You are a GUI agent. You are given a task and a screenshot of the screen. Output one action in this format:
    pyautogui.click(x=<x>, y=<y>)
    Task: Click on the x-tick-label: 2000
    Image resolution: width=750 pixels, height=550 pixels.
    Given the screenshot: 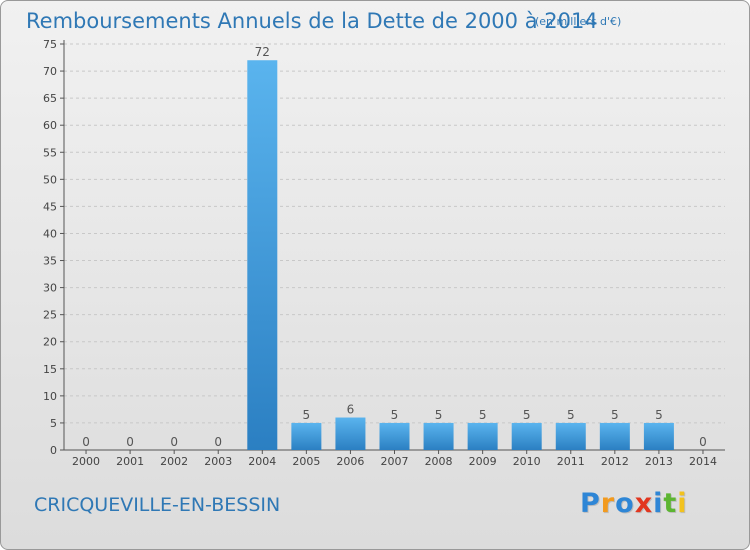 What is the action you would take?
    pyautogui.click(x=86, y=461)
    